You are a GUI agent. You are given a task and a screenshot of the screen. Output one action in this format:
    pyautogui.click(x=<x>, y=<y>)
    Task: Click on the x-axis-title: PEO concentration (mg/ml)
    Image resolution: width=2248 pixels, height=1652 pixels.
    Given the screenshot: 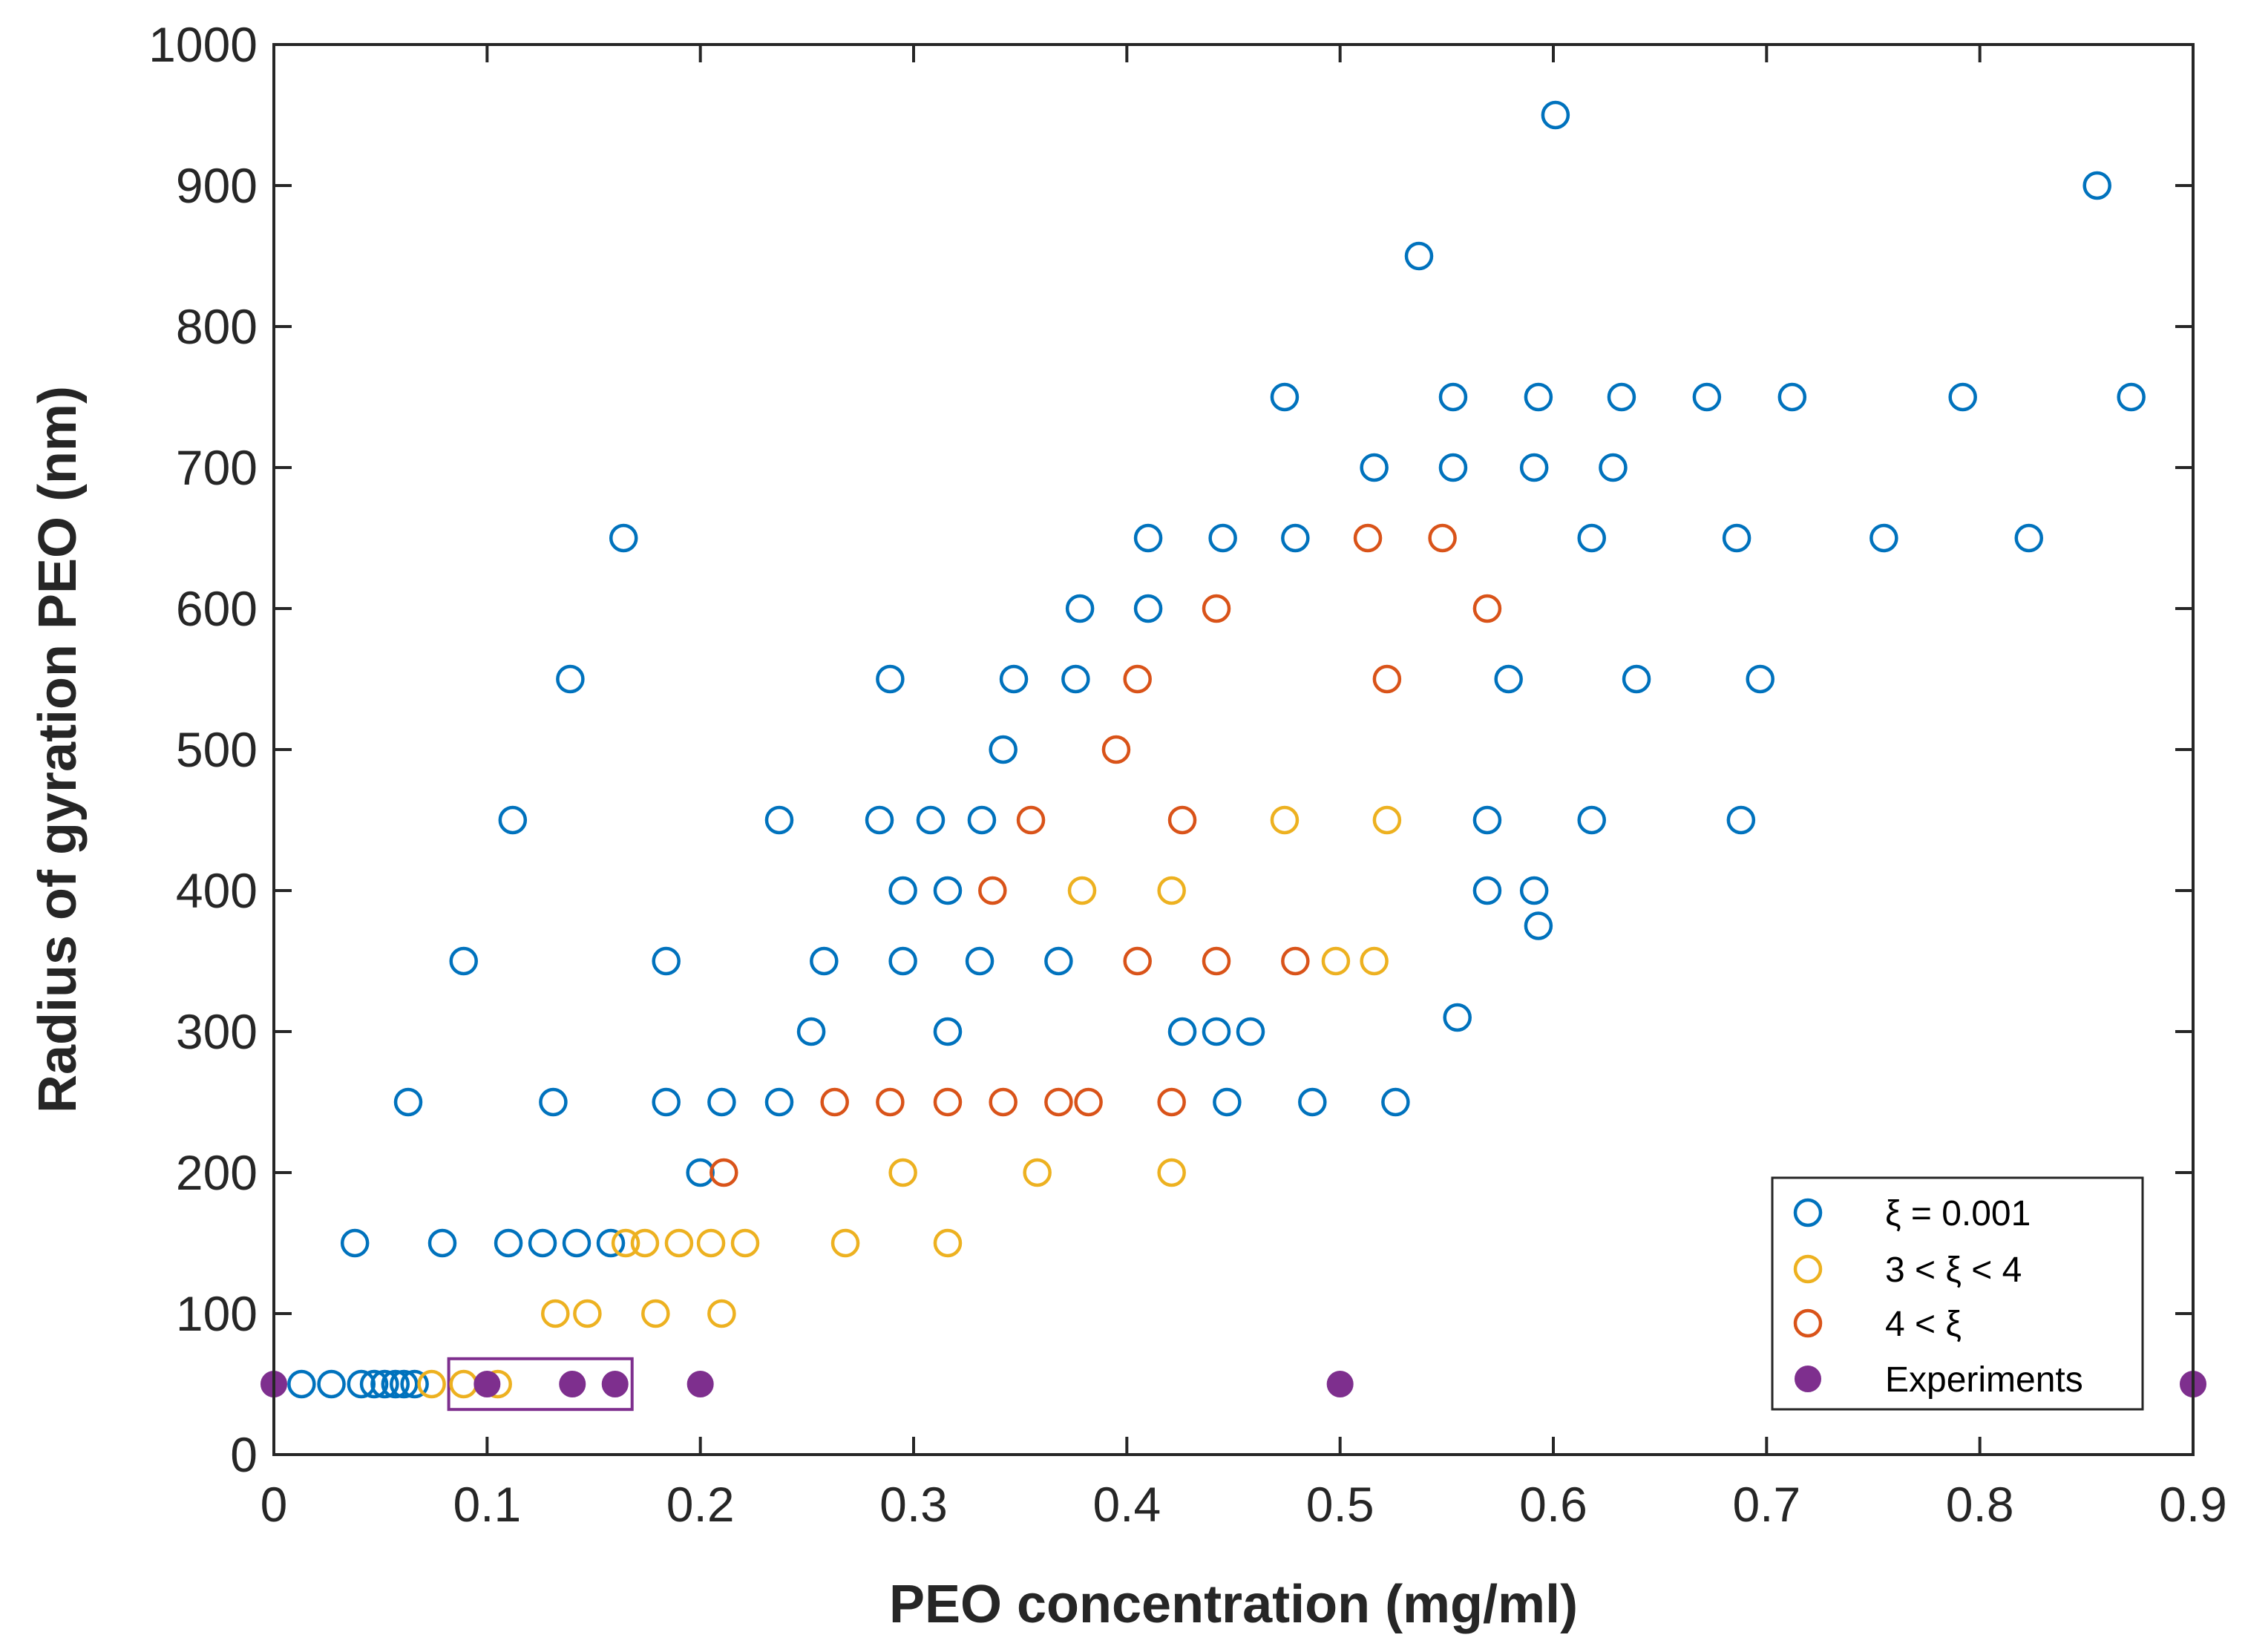 What is the action you would take?
    pyautogui.click(x=1233, y=1604)
    